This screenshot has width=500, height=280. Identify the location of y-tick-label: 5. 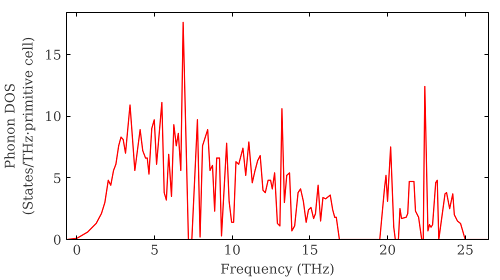
(57, 179).